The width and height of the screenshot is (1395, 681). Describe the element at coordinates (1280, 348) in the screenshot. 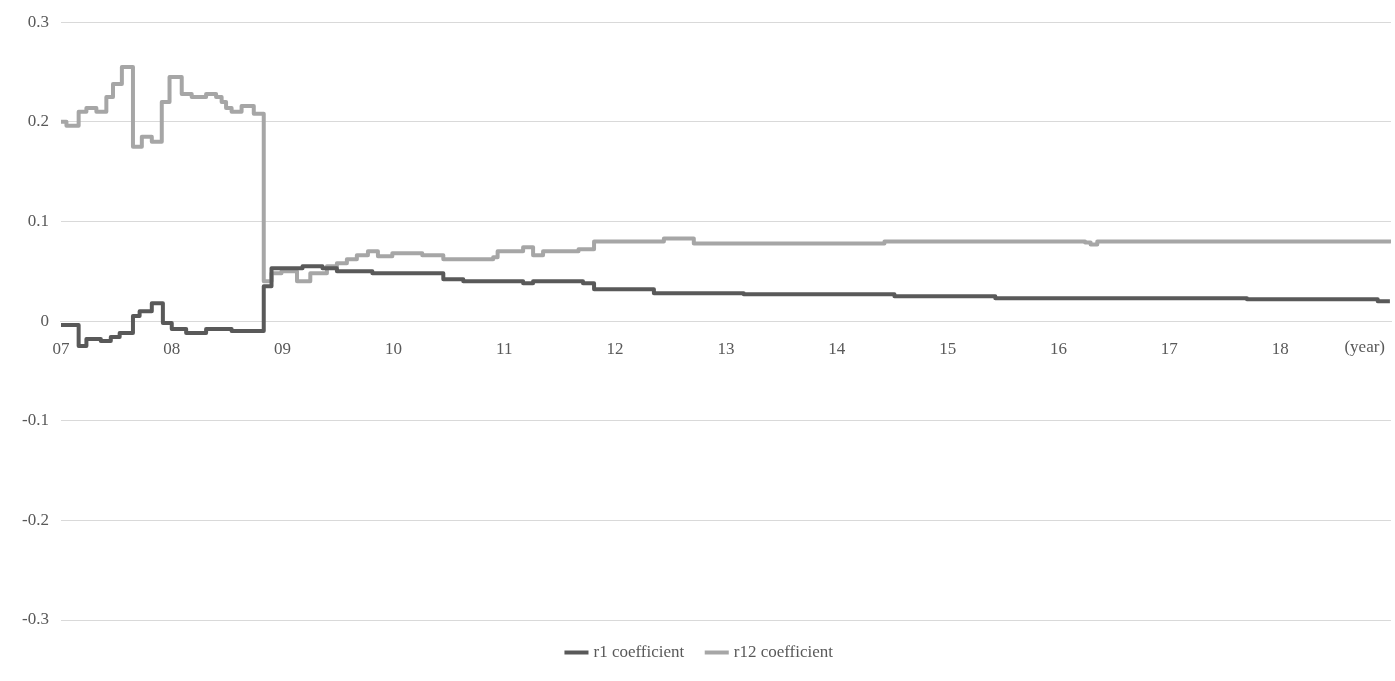

I see `x-tick-label: 18` at that location.